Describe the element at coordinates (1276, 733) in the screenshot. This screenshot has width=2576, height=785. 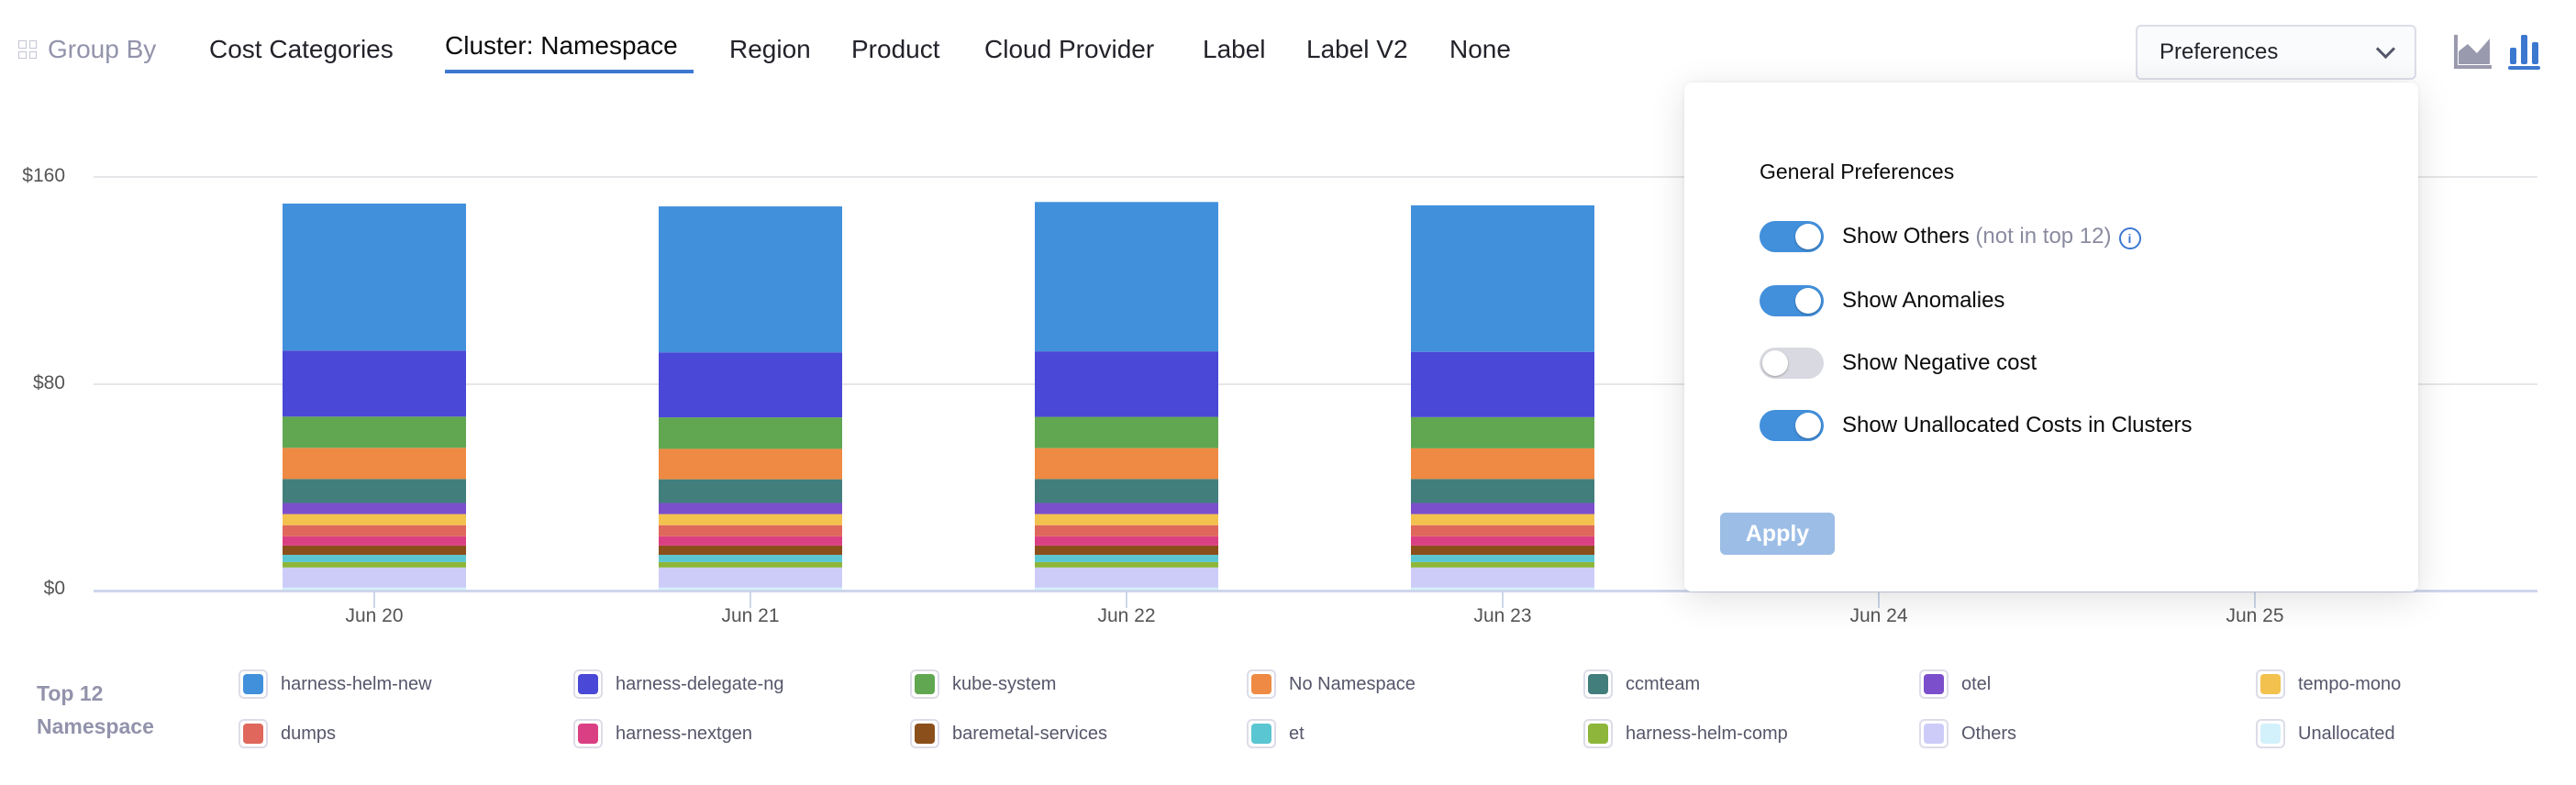
I see `legend-item: et` at that location.